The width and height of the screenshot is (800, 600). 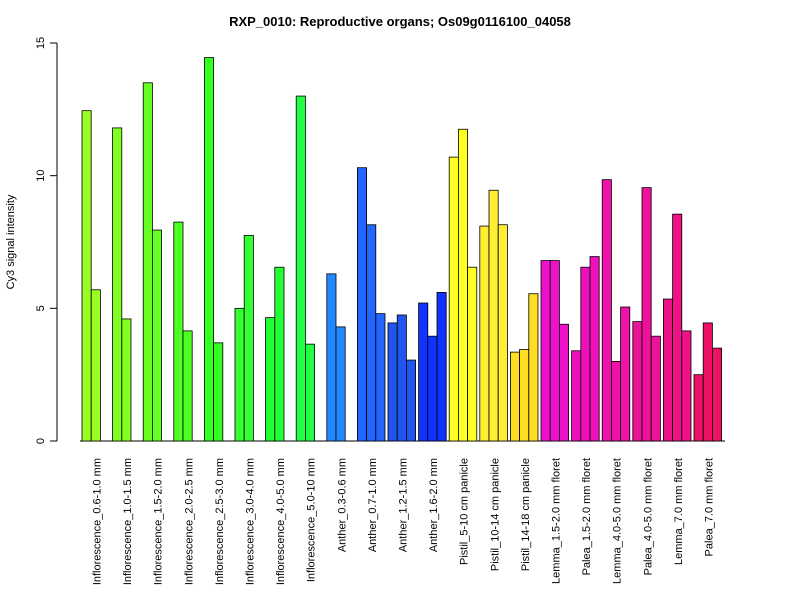 What do you see at coordinates (404, 505) in the screenshot?
I see `x-tick-label: Anther_1.2-1.5 mm` at bounding box center [404, 505].